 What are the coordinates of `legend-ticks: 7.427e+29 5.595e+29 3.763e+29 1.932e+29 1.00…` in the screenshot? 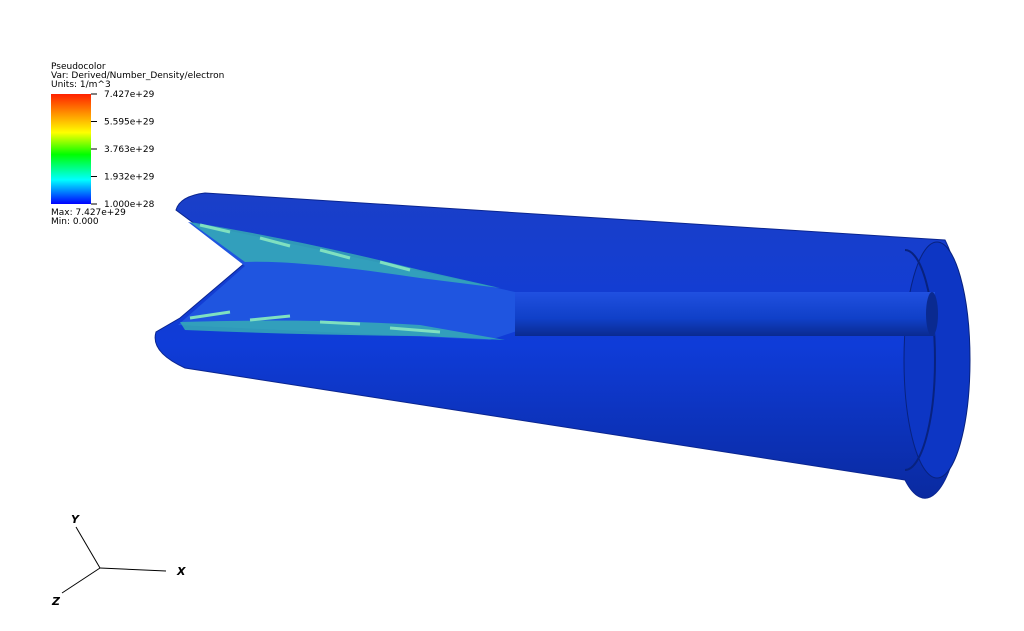 It's located at (123, 150).